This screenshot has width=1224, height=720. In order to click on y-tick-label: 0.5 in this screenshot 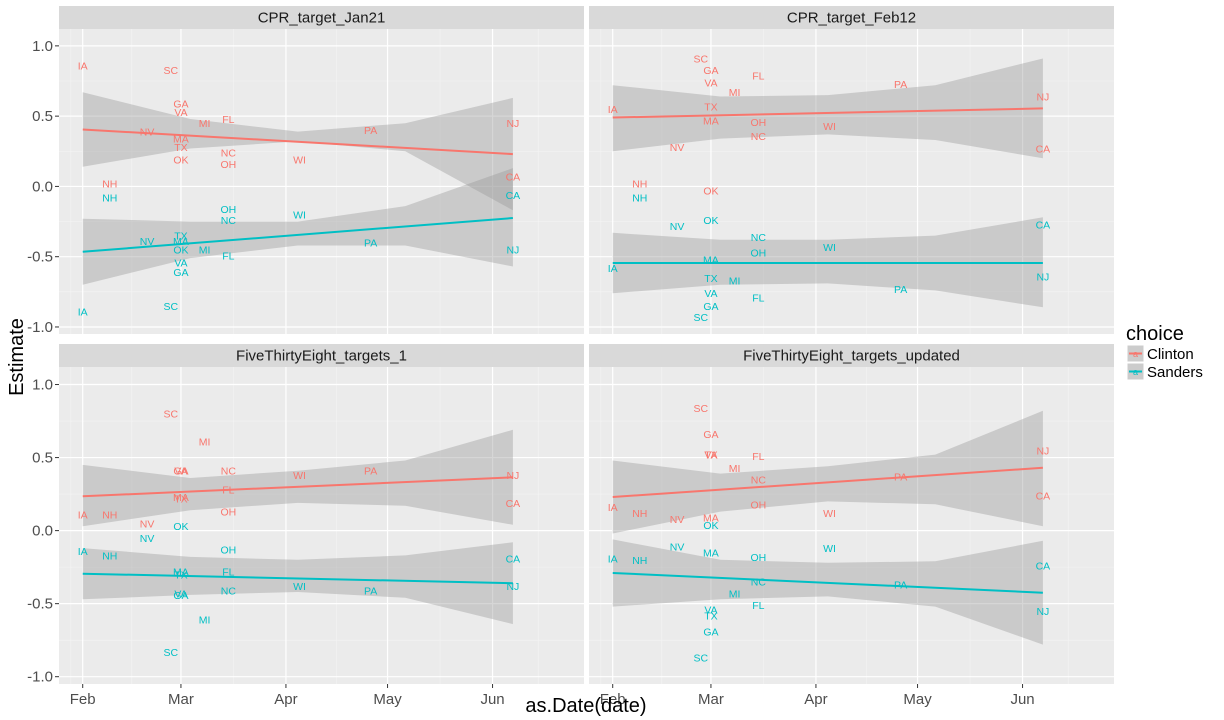, I will do `click(42, 458)`.